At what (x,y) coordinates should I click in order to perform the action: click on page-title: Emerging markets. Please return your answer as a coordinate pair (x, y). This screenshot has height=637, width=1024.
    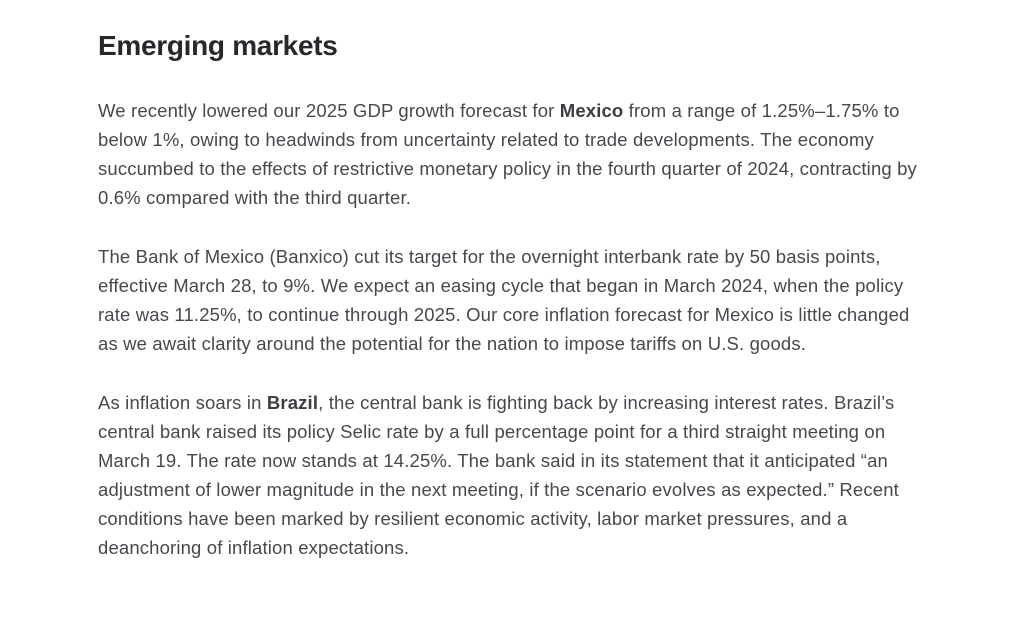
    Looking at the image, I should click on (218, 45).